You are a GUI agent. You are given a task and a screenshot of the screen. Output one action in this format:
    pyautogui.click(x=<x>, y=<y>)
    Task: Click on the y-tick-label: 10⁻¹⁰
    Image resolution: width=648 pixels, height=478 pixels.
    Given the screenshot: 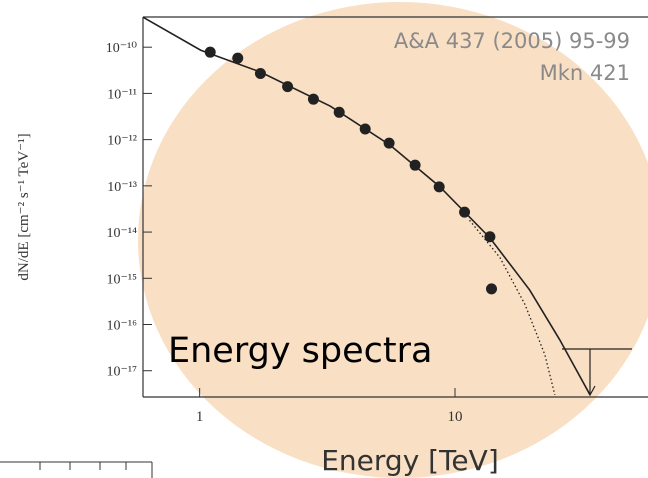 What is the action you would take?
    pyautogui.click(x=122, y=48)
    